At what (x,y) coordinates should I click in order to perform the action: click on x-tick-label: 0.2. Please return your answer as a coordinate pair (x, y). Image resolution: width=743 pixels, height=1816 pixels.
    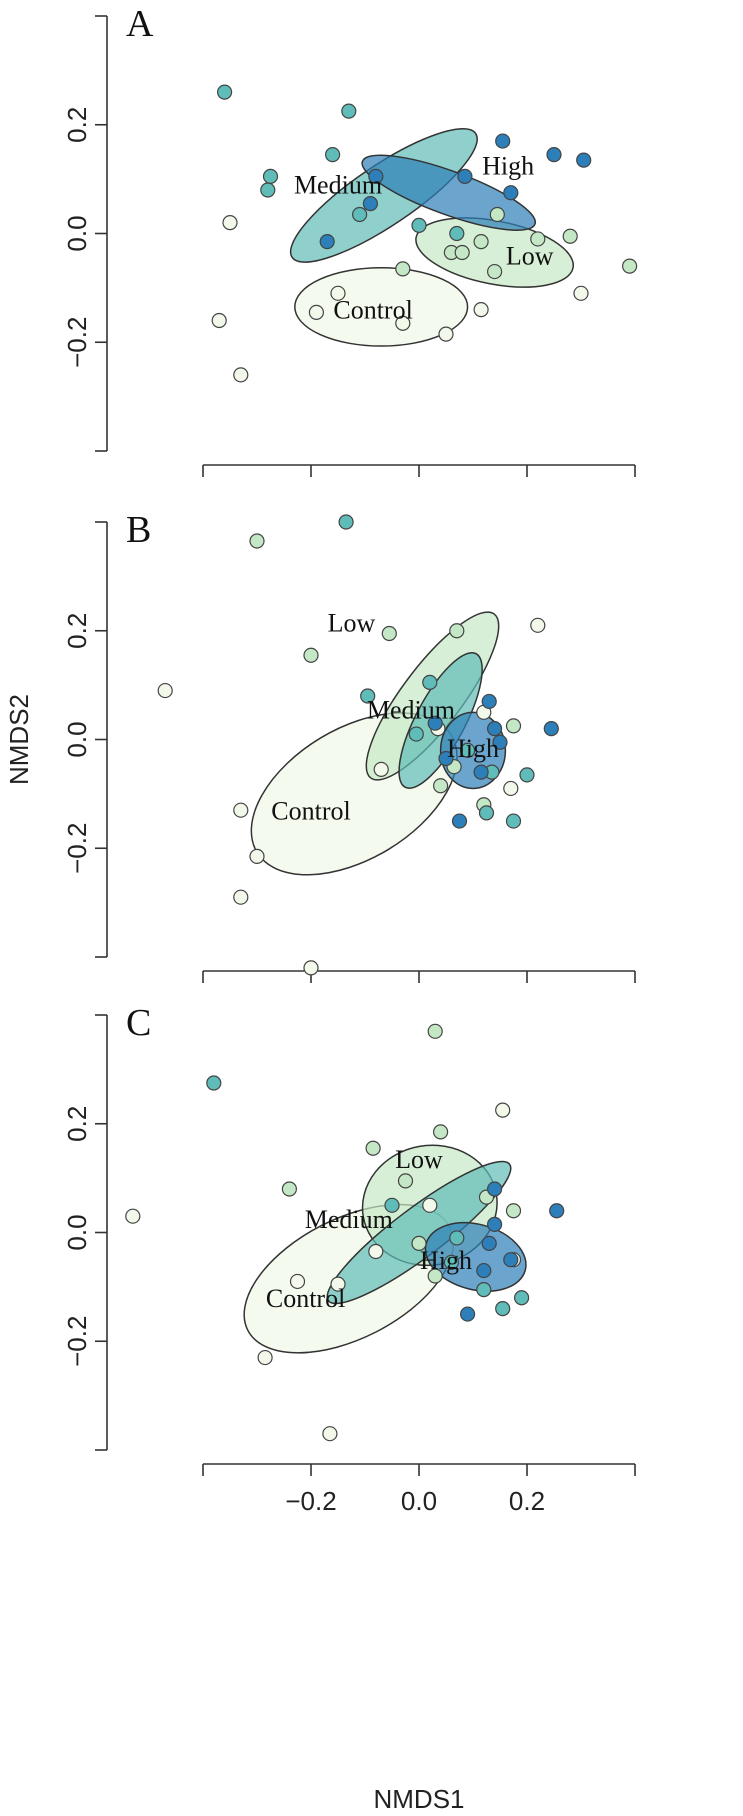
    Looking at the image, I should click on (527, 1501).